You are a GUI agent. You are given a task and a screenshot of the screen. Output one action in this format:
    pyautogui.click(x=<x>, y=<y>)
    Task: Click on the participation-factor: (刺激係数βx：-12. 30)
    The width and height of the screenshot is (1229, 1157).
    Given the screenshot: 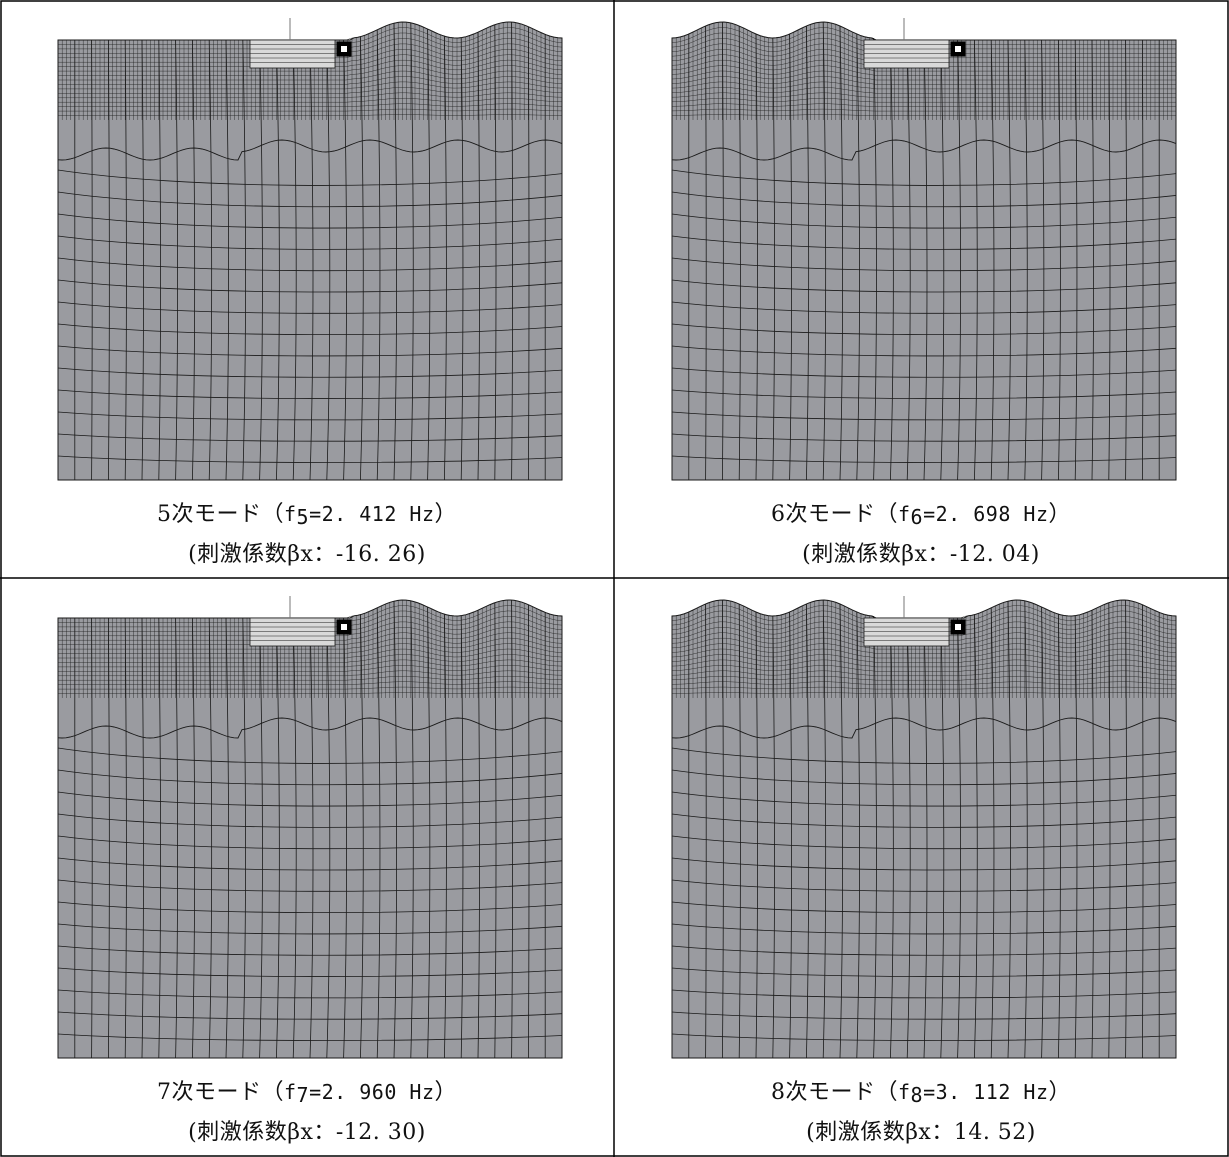 What is the action you would take?
    pyautogui.click(x=307, y=1132)
    